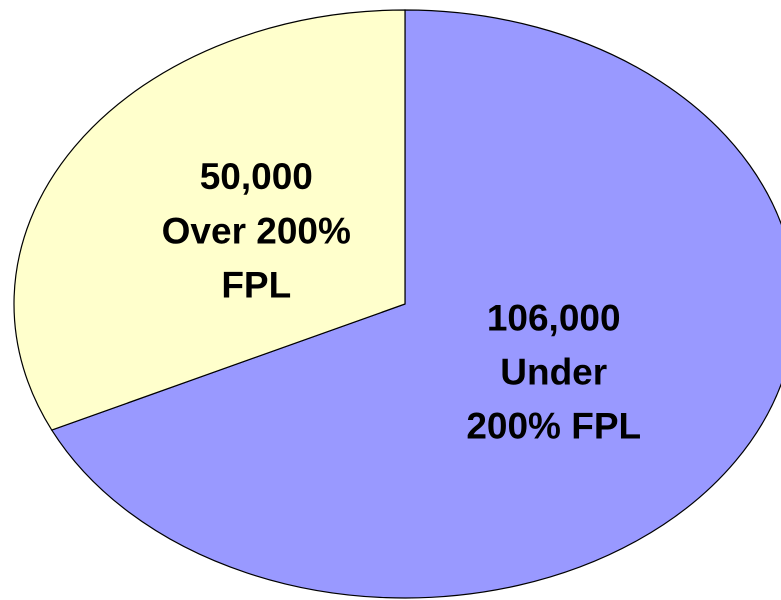 Image resolution: width=781 pixels, height=600 pixels. Describe the element at coordinates (256, 257) in the screenshot. I see `slice-label: Over 200% FPL` at that location.